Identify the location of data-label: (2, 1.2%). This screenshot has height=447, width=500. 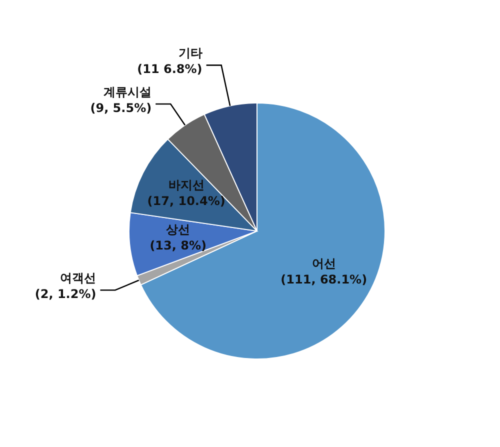
(65, 294).